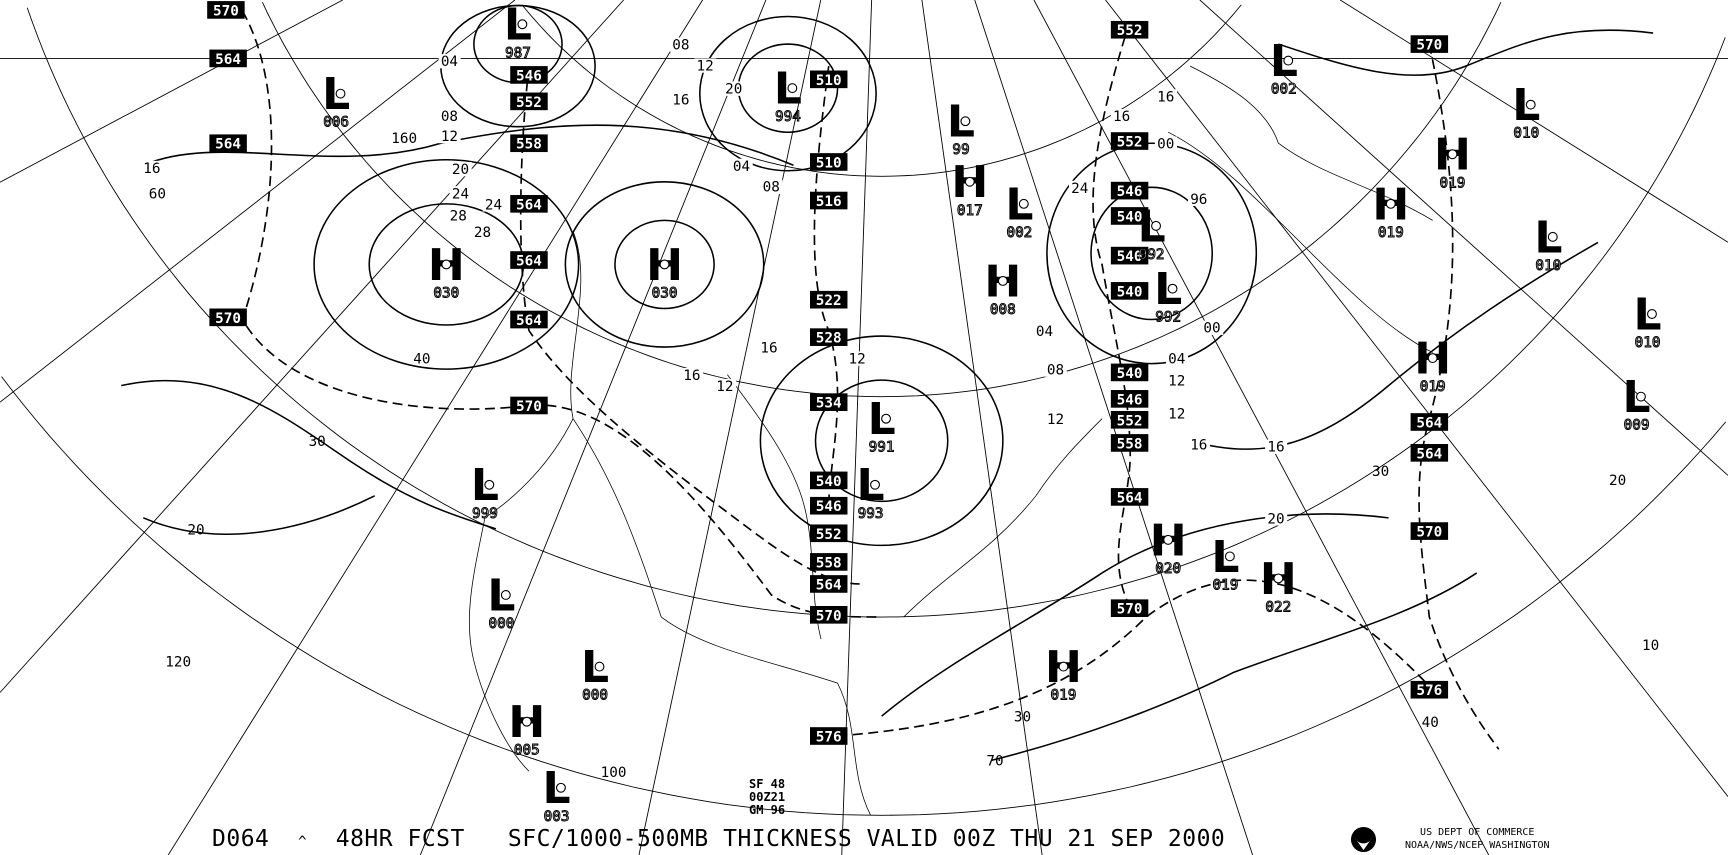  What do you see at coordinates (1168, 569) in the screenshot?
I see `pressure-value: 020` at bounding box center [1168, 569].